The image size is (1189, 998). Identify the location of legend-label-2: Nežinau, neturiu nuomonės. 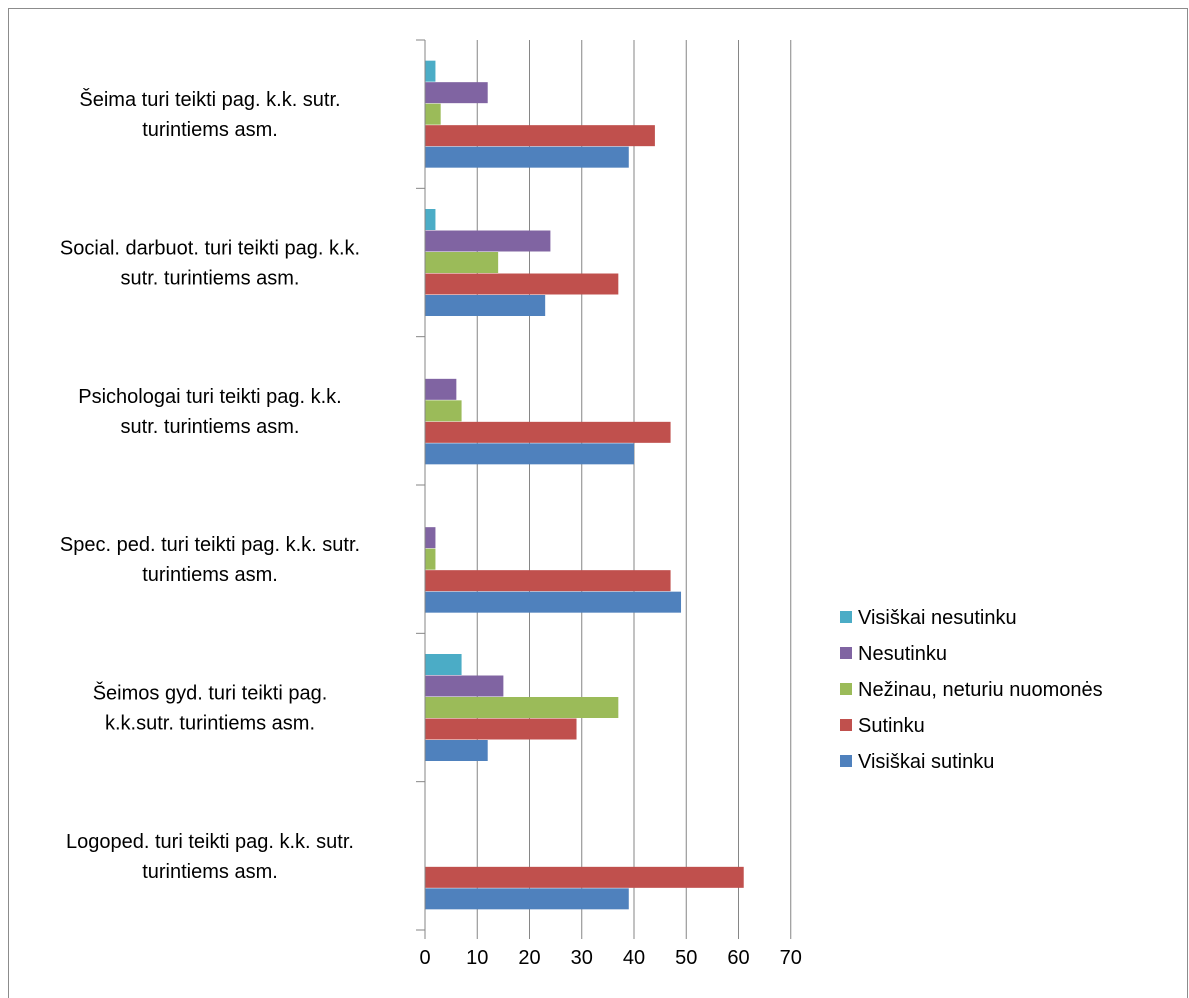
(980, 690).